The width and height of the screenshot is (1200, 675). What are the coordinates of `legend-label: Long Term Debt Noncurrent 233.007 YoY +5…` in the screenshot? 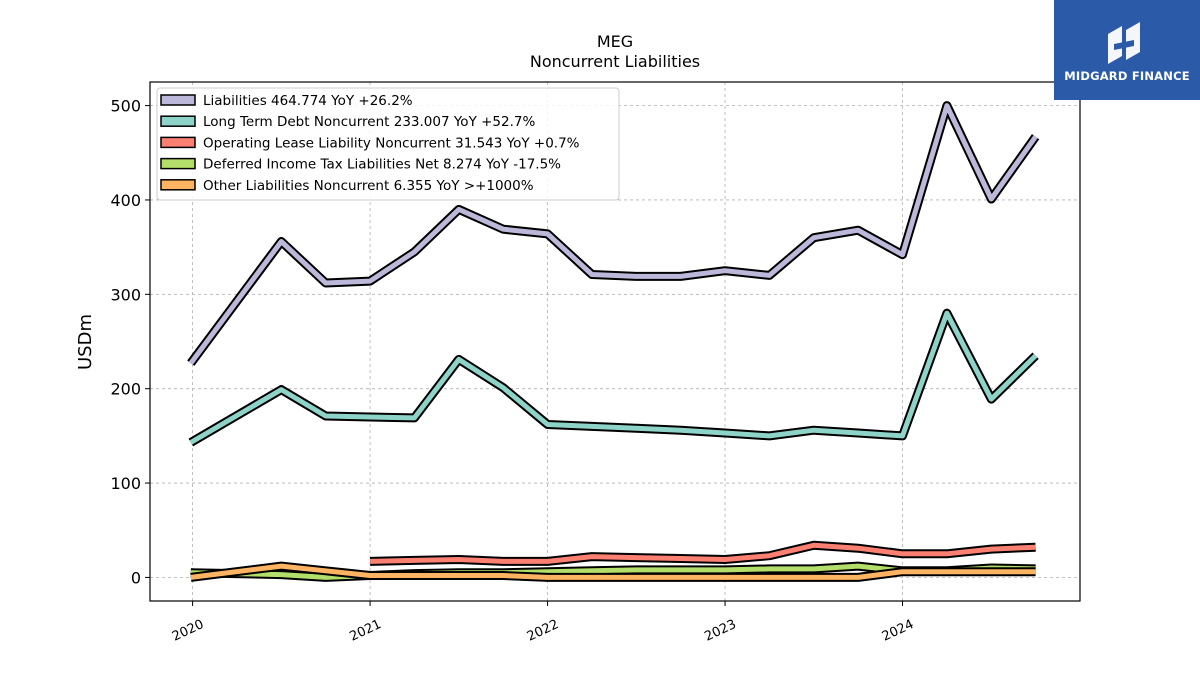 It's located at (369, 122).